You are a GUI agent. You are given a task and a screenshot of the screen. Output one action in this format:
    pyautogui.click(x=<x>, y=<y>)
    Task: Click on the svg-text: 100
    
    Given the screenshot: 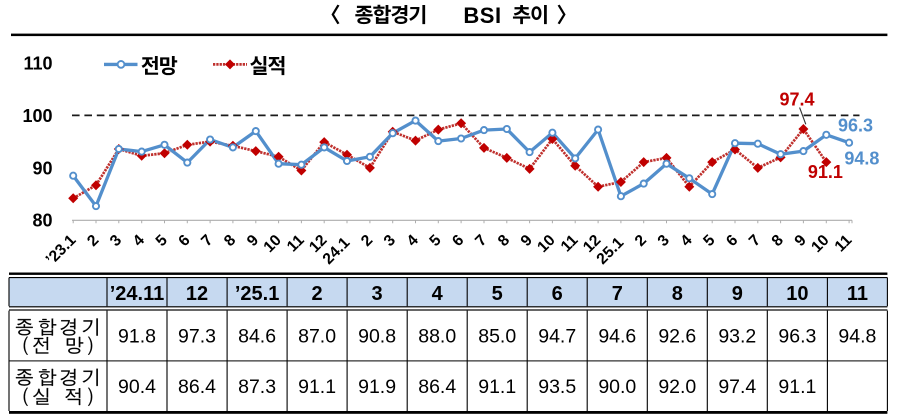 What is the action you would take?
    pyautogui.click(x=37, y=116)
    